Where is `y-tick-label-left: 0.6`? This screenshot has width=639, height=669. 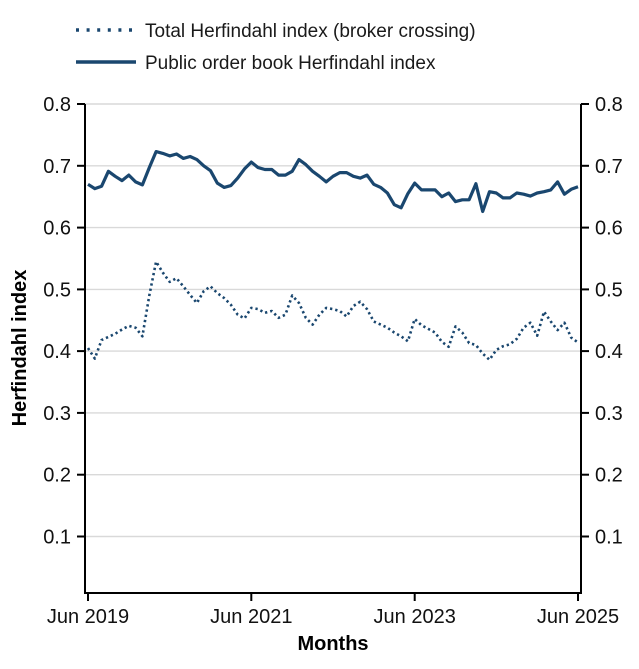
y-tick-label-left: 0.6 is located at coordinates (57, 229).